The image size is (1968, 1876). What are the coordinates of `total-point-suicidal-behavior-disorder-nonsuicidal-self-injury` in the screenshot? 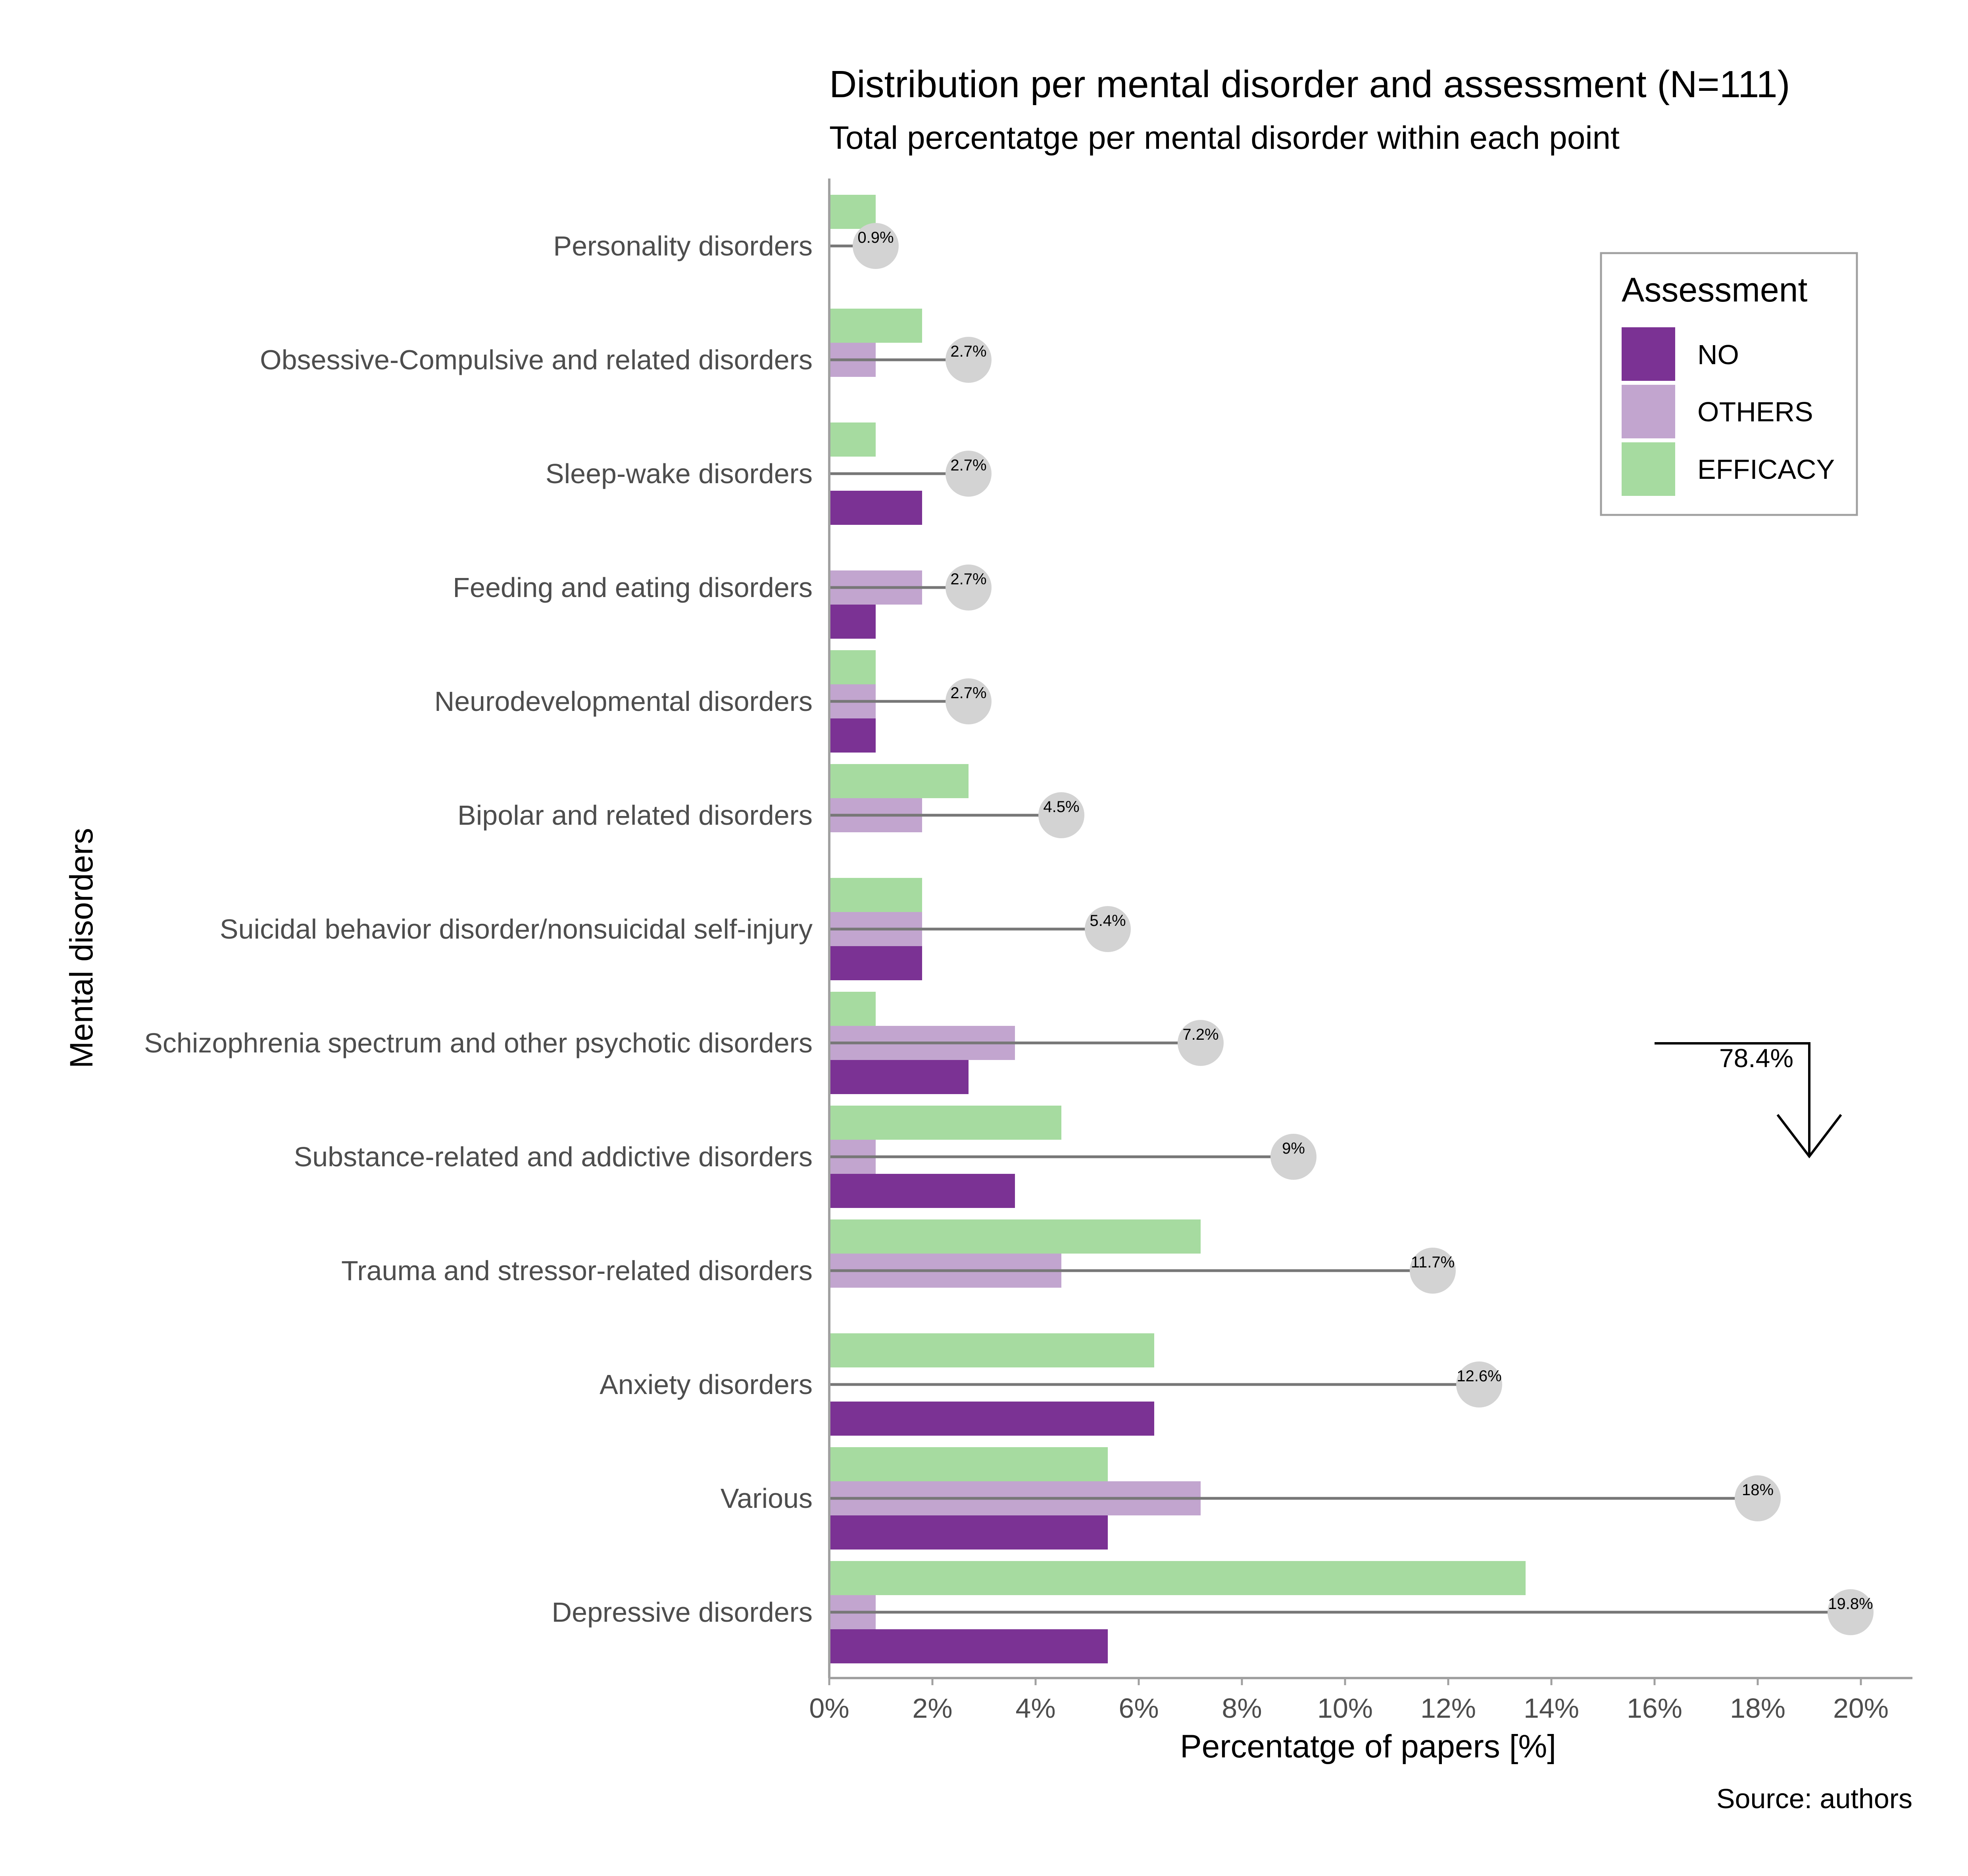 It's located at (1108, 929).